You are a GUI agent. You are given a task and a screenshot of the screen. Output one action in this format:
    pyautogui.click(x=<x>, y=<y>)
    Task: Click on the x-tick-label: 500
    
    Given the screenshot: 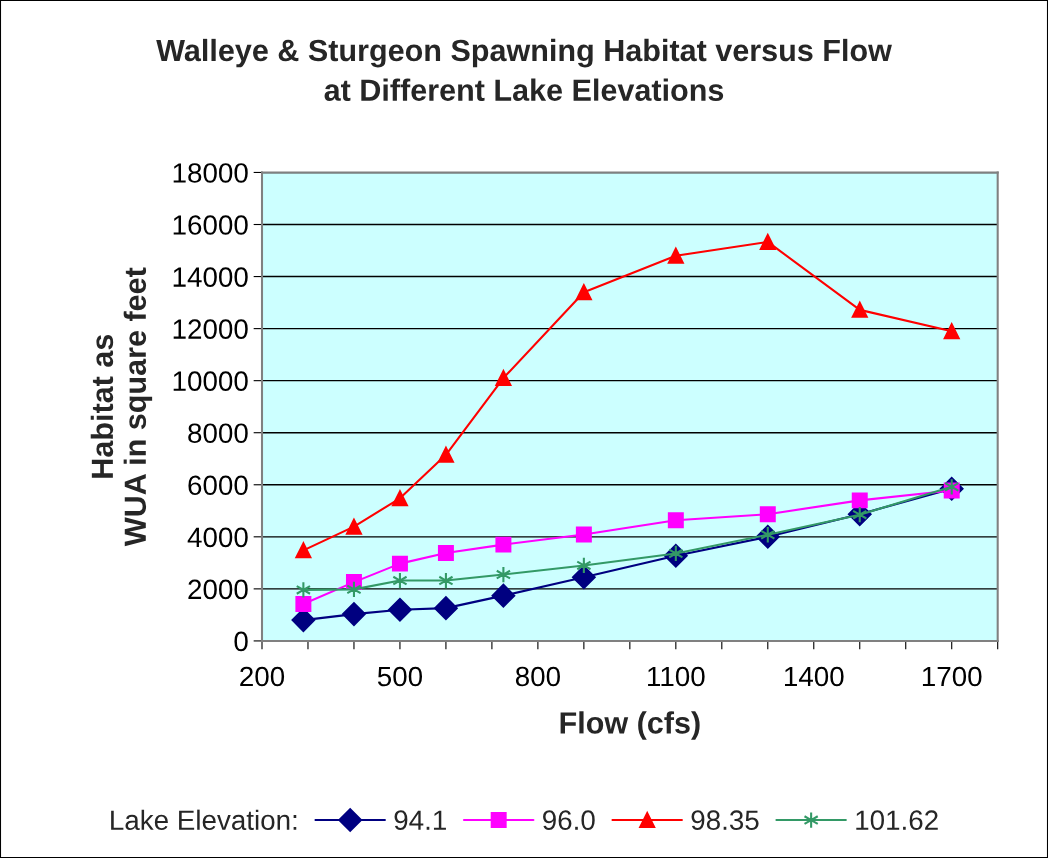 What is the action you would take?
    pyautogui.click(x=400, y=676)
    